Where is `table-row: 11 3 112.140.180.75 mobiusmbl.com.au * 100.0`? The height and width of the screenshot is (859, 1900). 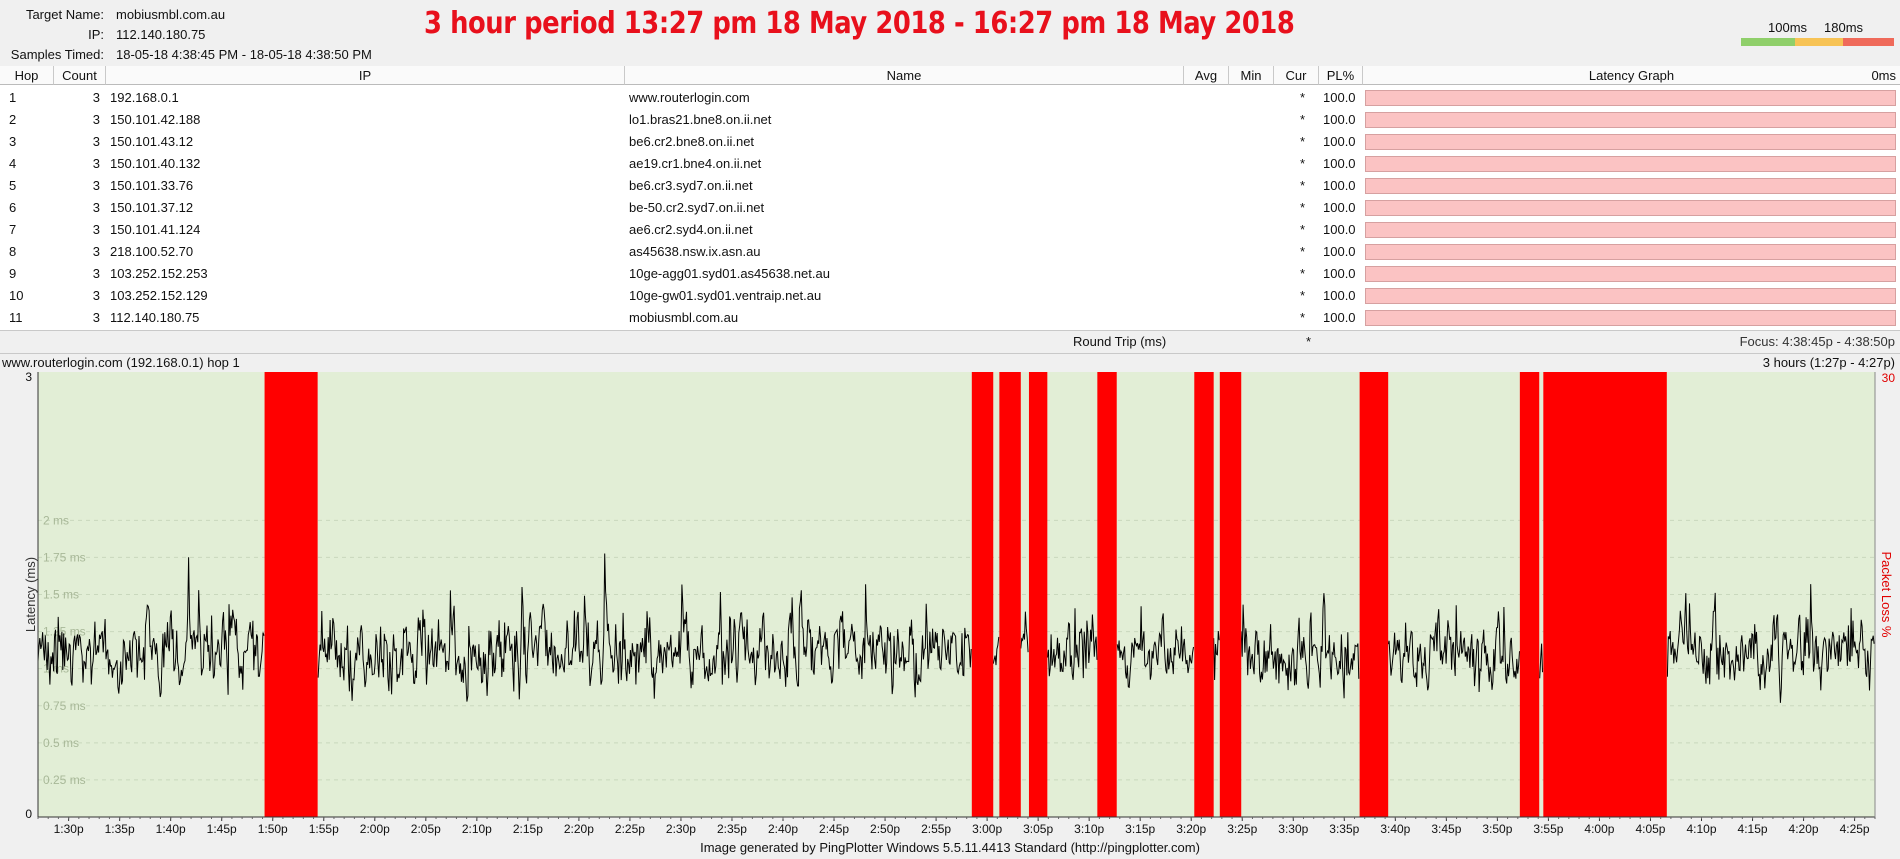 table-row: 11 3 112.140.180.75 mobiusmbl.com.au * 100.0 is located at coordinates (950, 318).